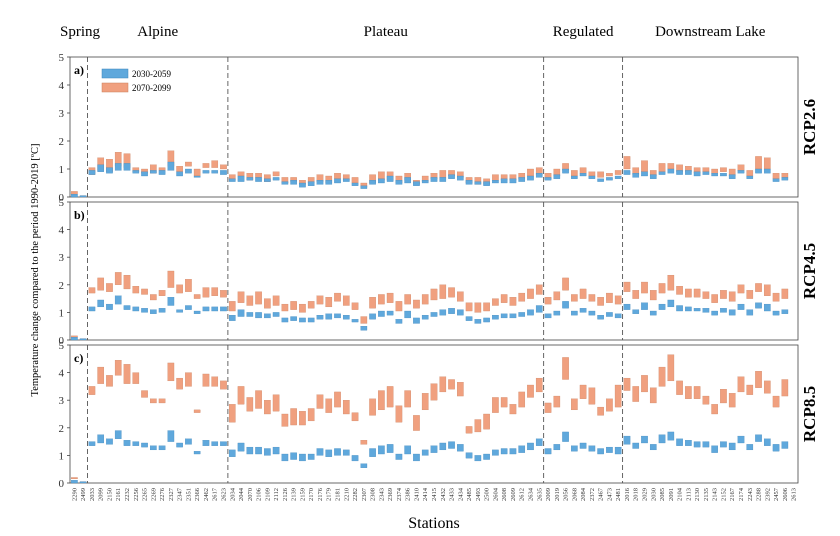 This screenshot has height=536, width=840. Describe the element at coordinates (62, 258) in the screenshot. I see `y-tick-label: 3` at that location.